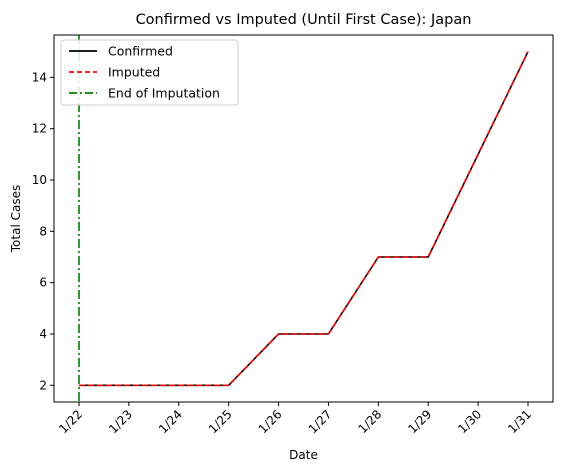  I want to click on y-tick-label: 8, so click(43, 231).